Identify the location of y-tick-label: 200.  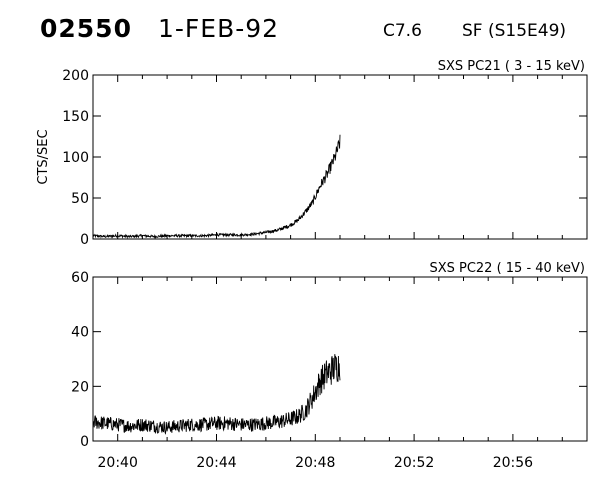
(75, 76).